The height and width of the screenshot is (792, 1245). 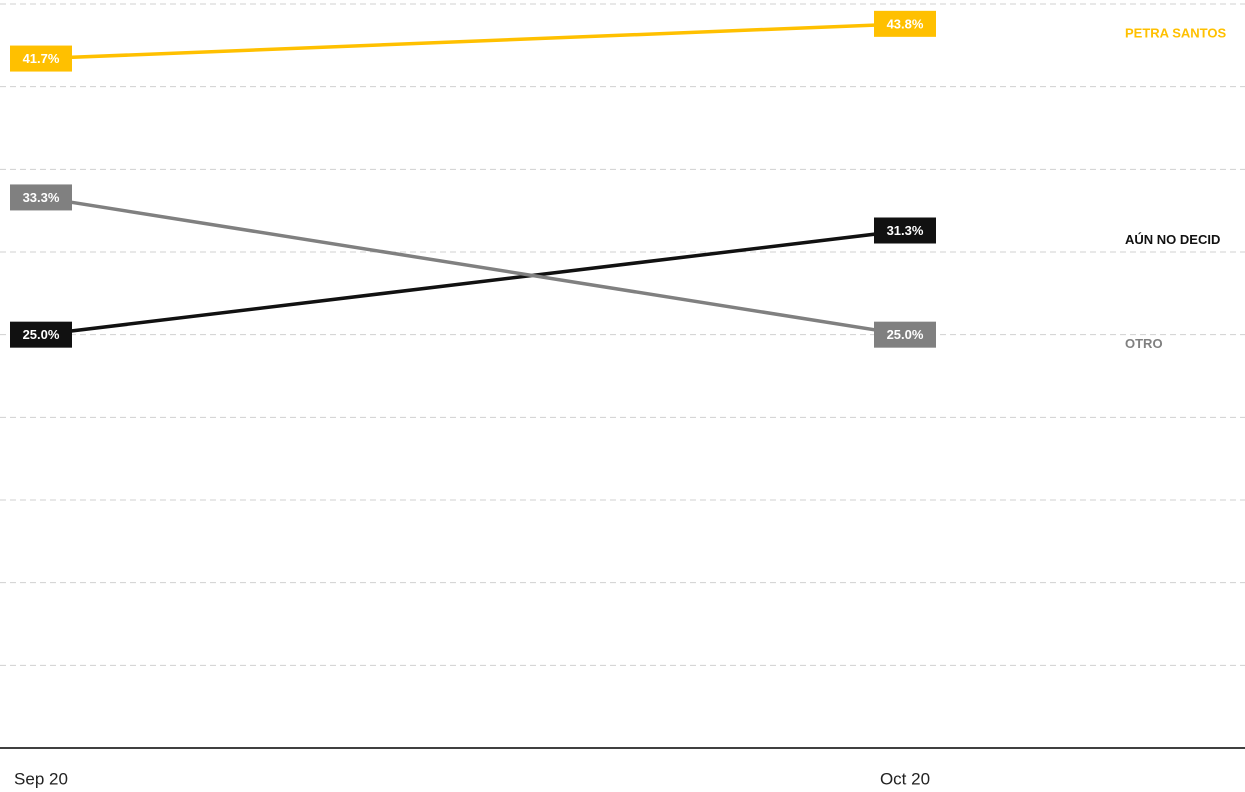 I want to click on value-label: 43.8%, so click(x=905, y=23).